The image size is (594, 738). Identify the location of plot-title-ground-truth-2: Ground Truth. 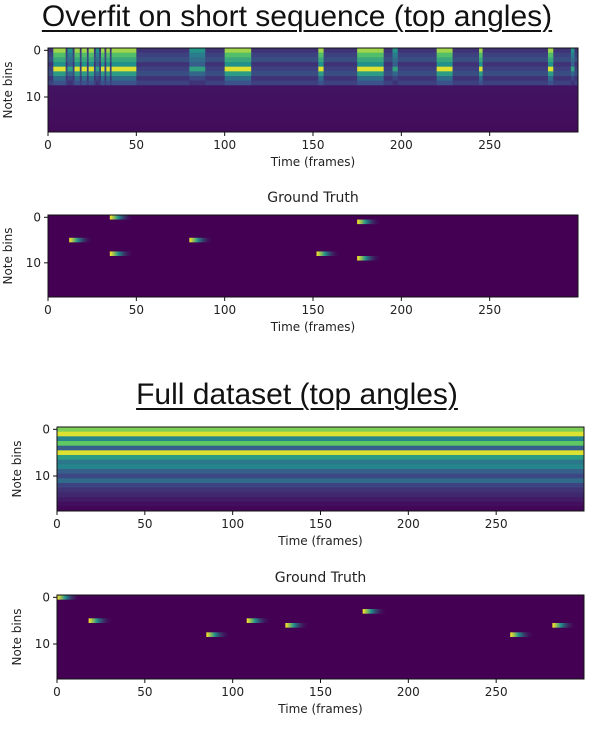
(320, 578).